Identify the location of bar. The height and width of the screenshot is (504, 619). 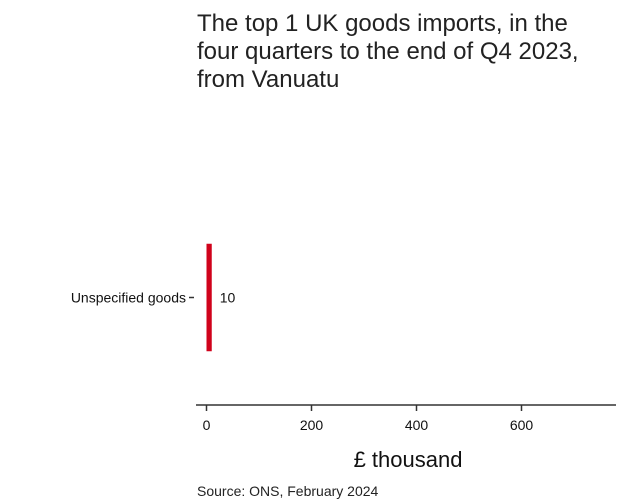
(209, 297).